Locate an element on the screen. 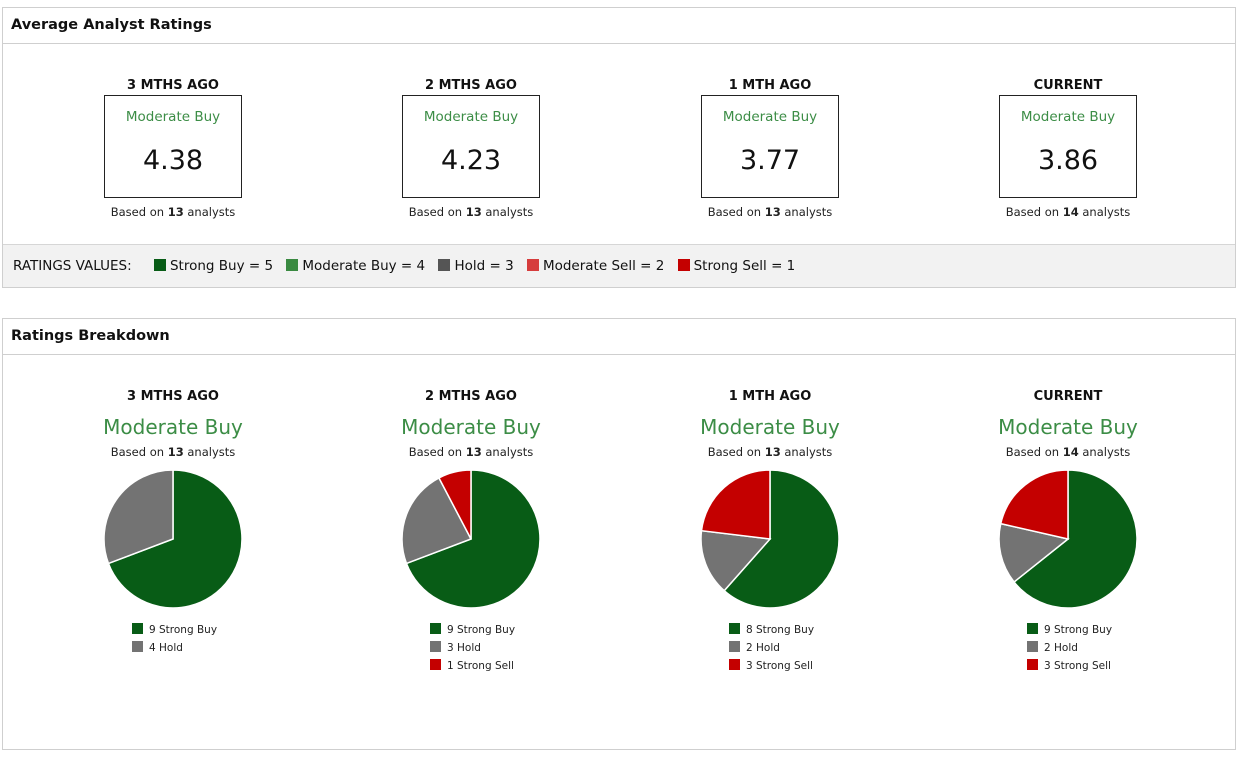 The image size is (1250, 759). legend-label: 4 Hold is located at coordinates (166, 648).